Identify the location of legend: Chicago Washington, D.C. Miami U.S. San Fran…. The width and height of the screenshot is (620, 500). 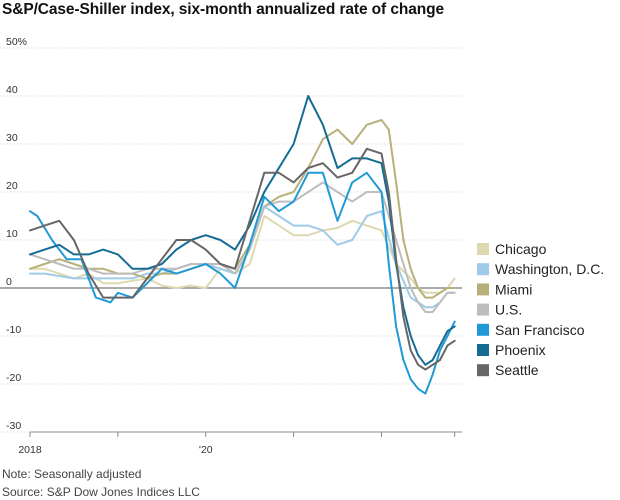
(540, 309).